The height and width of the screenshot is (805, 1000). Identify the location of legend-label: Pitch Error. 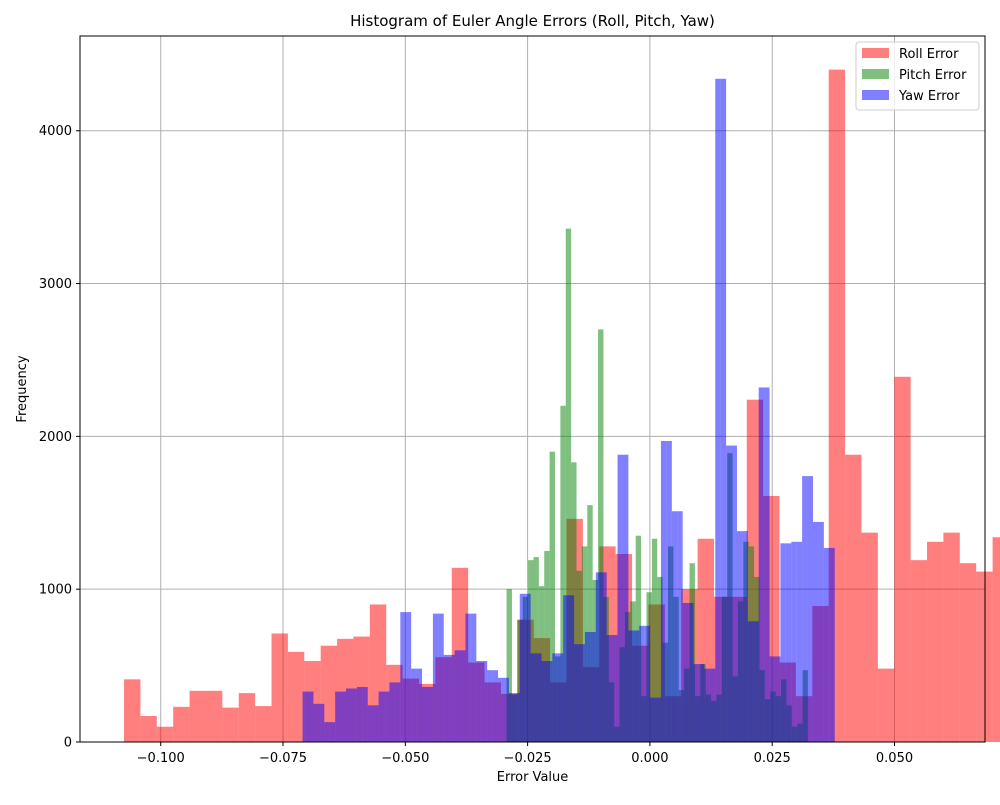
(933, 75).